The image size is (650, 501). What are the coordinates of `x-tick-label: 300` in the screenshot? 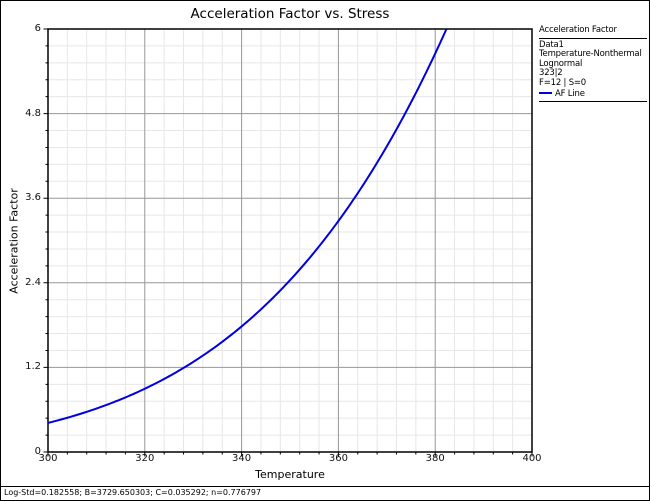 It's located at (48, 458).